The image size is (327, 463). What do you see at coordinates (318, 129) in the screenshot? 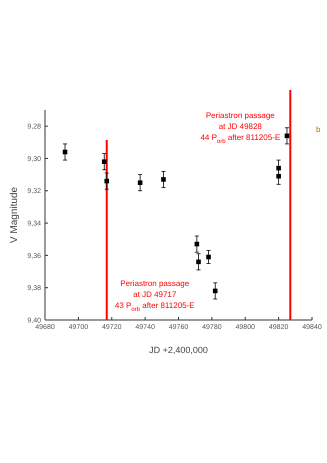
I see `text: b` at bounding box center [318, 129].